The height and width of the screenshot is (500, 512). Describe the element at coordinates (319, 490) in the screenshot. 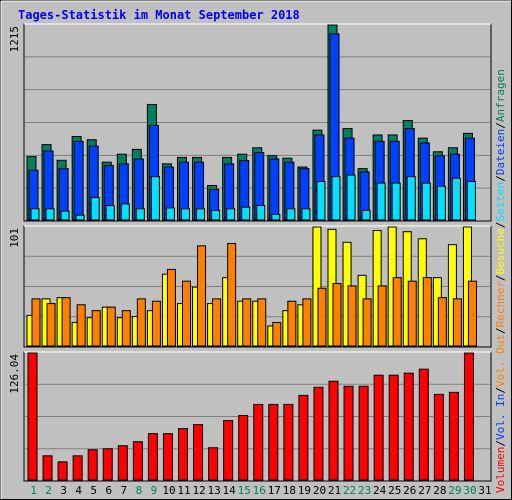

I see `day-label-20: 20` at that location.